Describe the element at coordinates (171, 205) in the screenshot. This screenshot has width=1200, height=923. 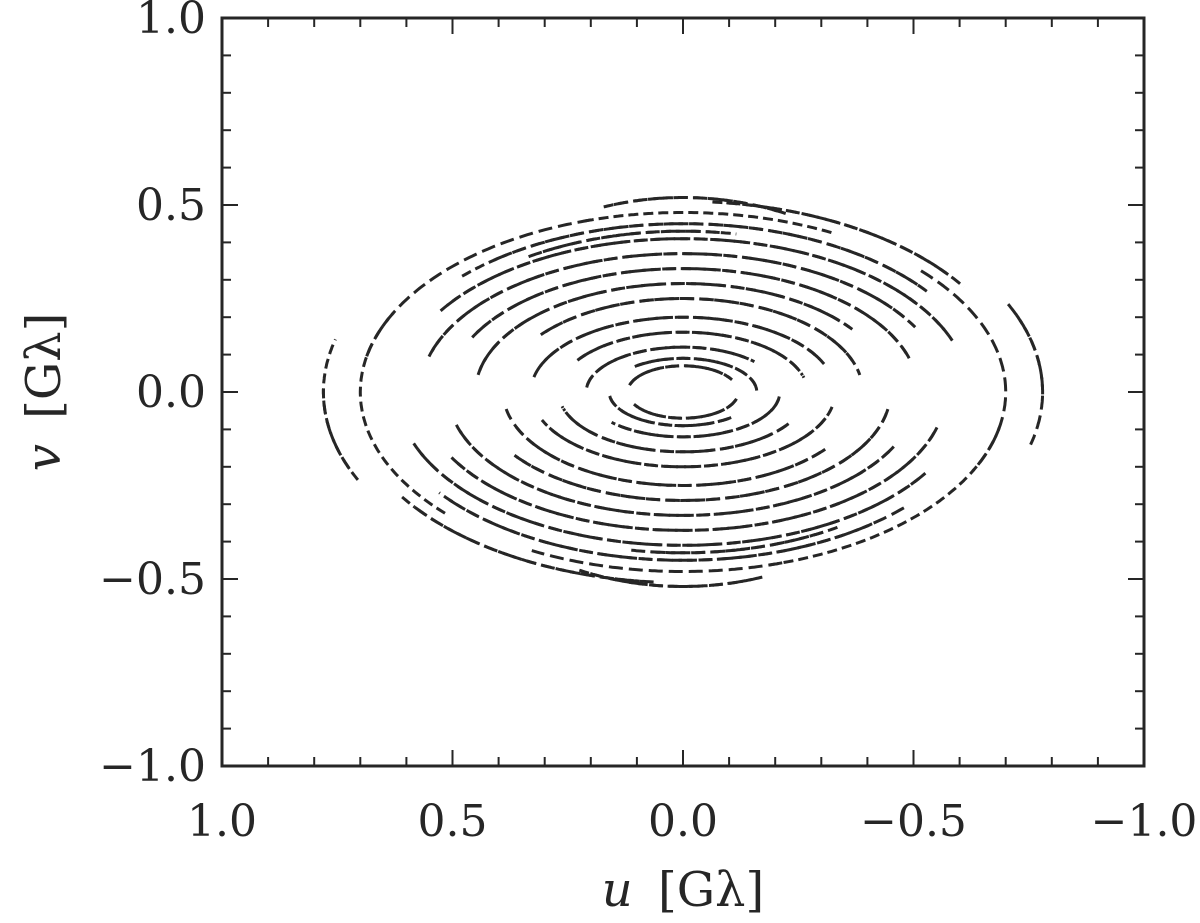
I see `y-tick-label: 0.5` at that location.